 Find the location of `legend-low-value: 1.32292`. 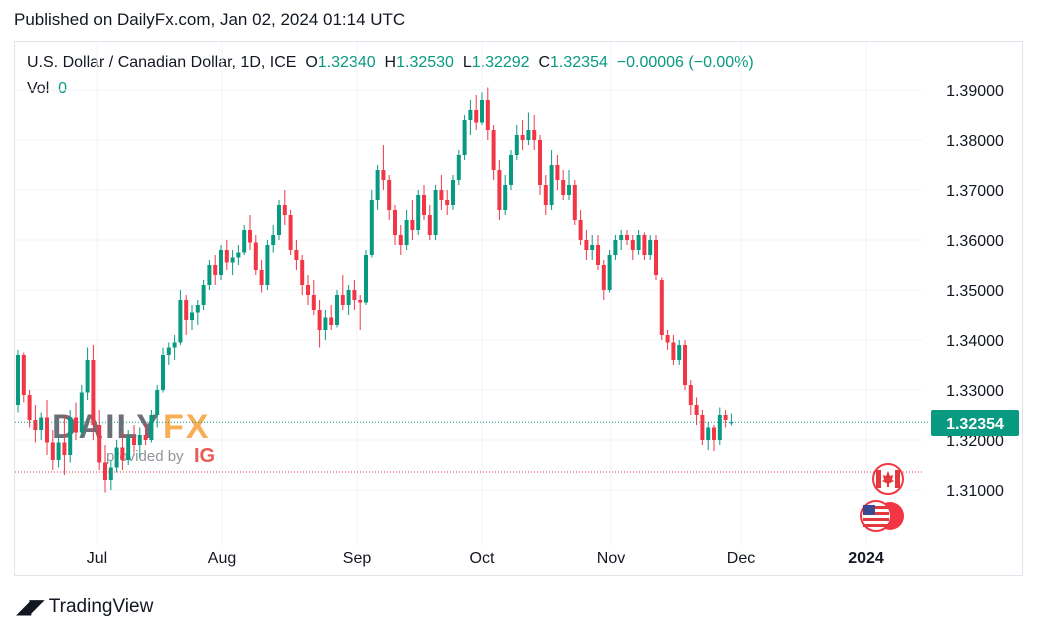

legend-low-value: 1.32292 is located at coordinates (500, 62).